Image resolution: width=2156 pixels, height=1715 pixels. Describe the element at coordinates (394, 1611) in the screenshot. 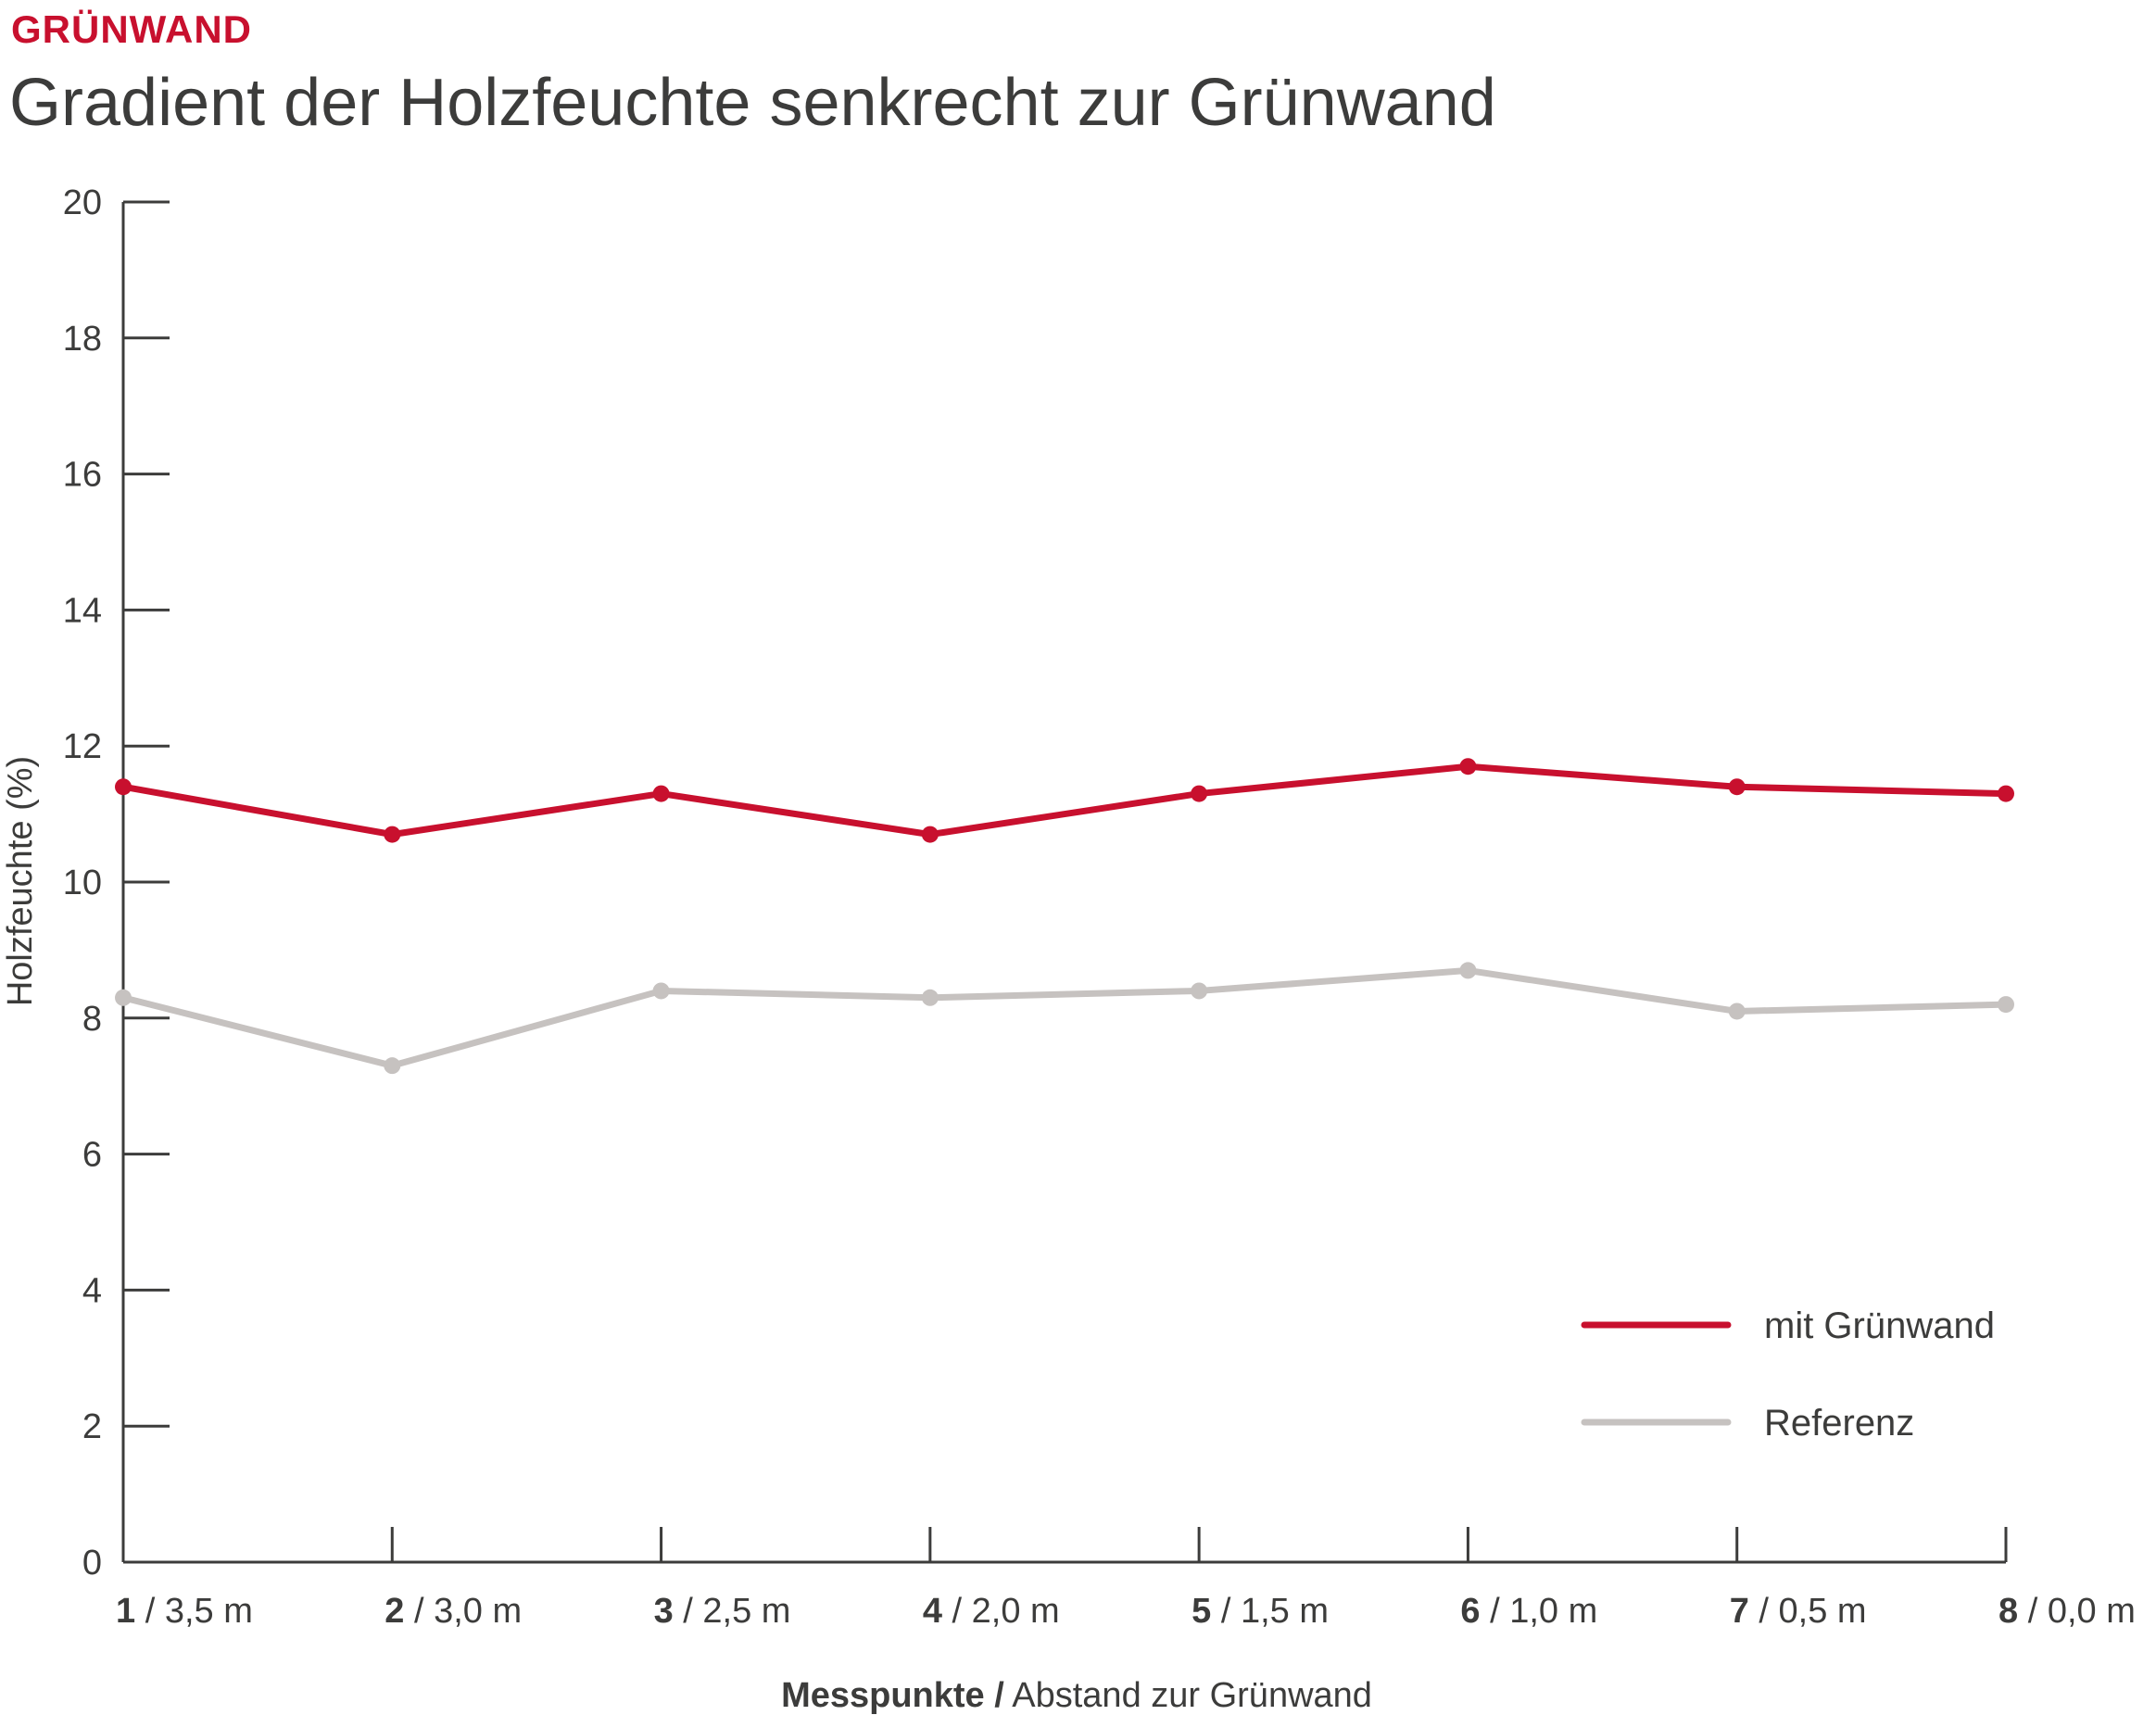

I see `x-tick-label-number: 2` at that location.